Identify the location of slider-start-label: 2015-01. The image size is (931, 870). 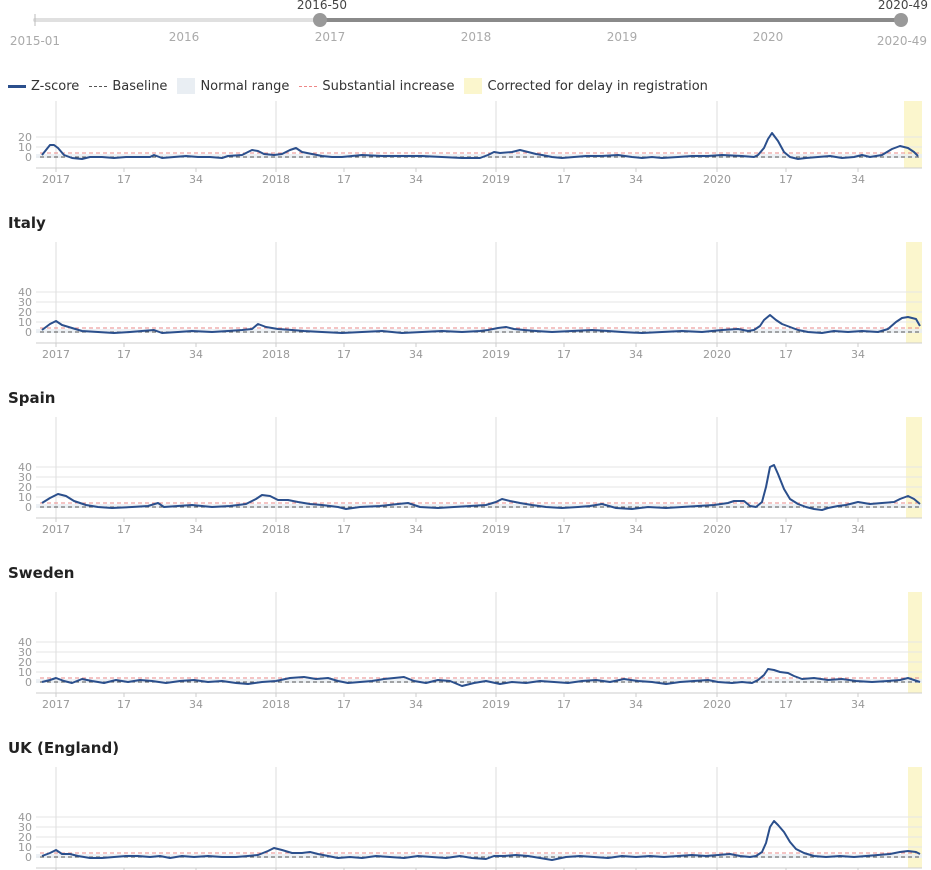
(35, 41).